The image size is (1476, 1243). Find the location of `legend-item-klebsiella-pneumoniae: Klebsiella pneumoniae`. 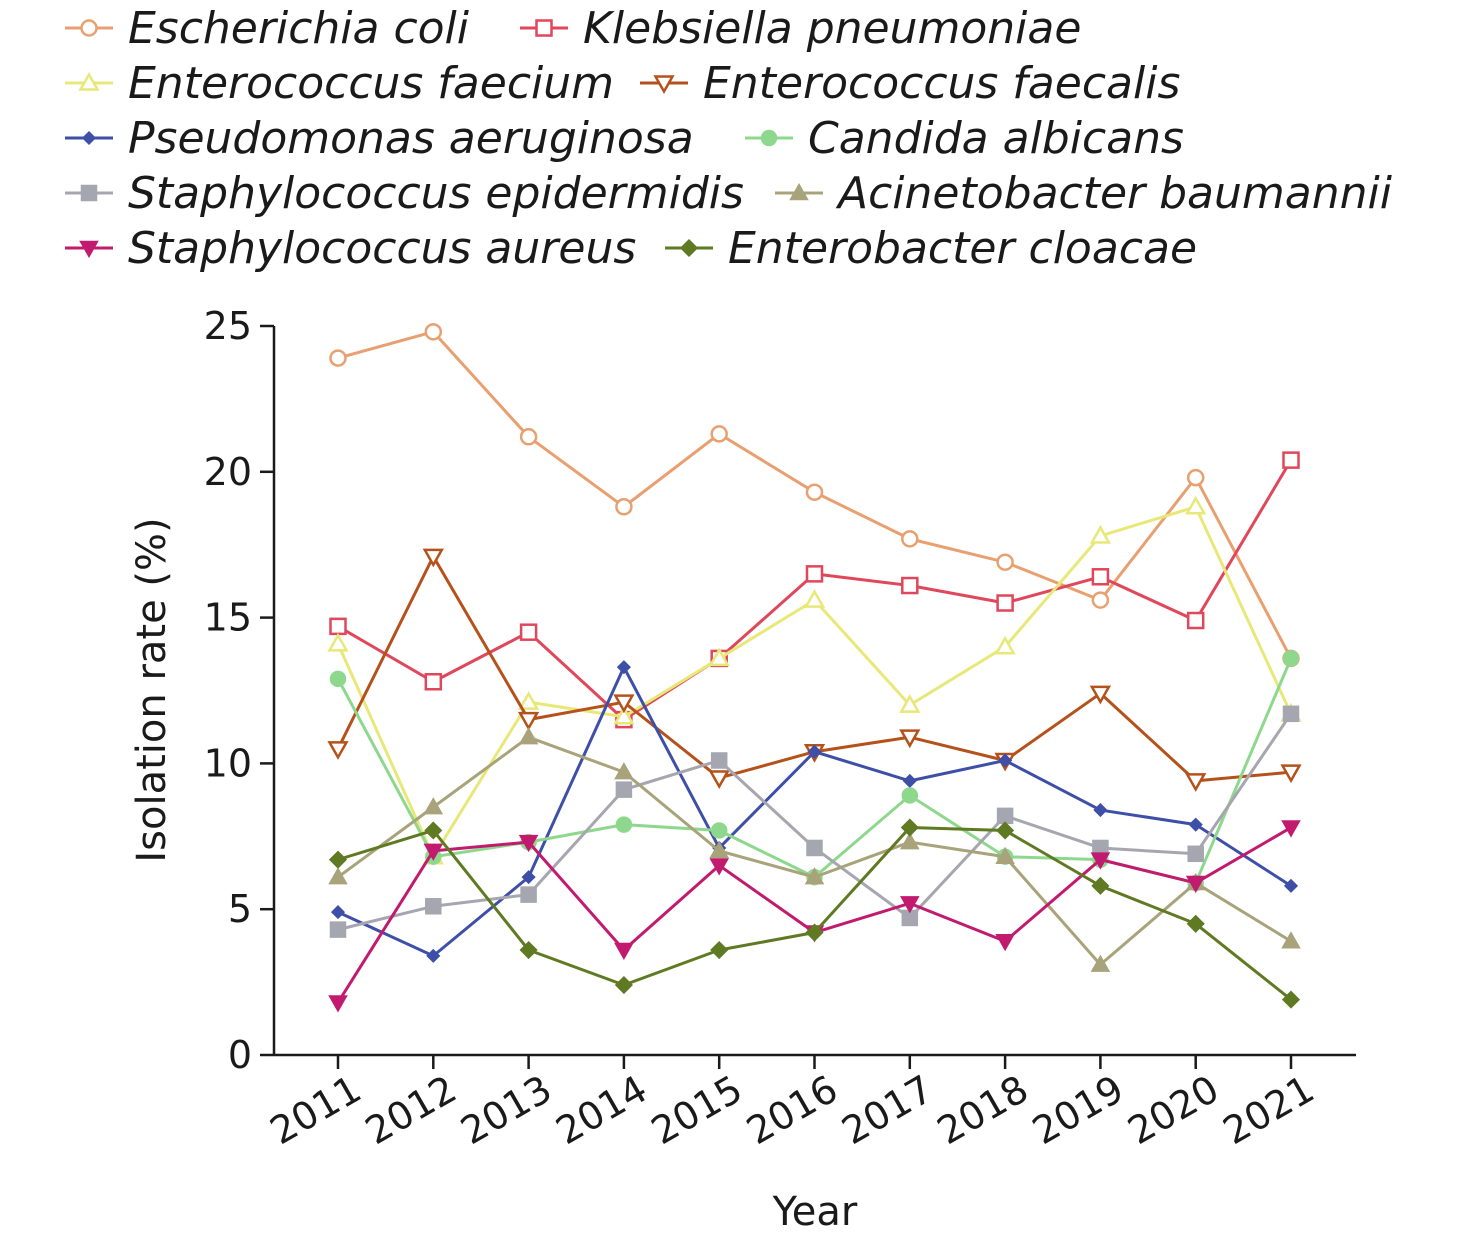

legend-item-klebsiella-pneumoniae: Klebsiella pneumoniae is located at coordinates (800, 28).